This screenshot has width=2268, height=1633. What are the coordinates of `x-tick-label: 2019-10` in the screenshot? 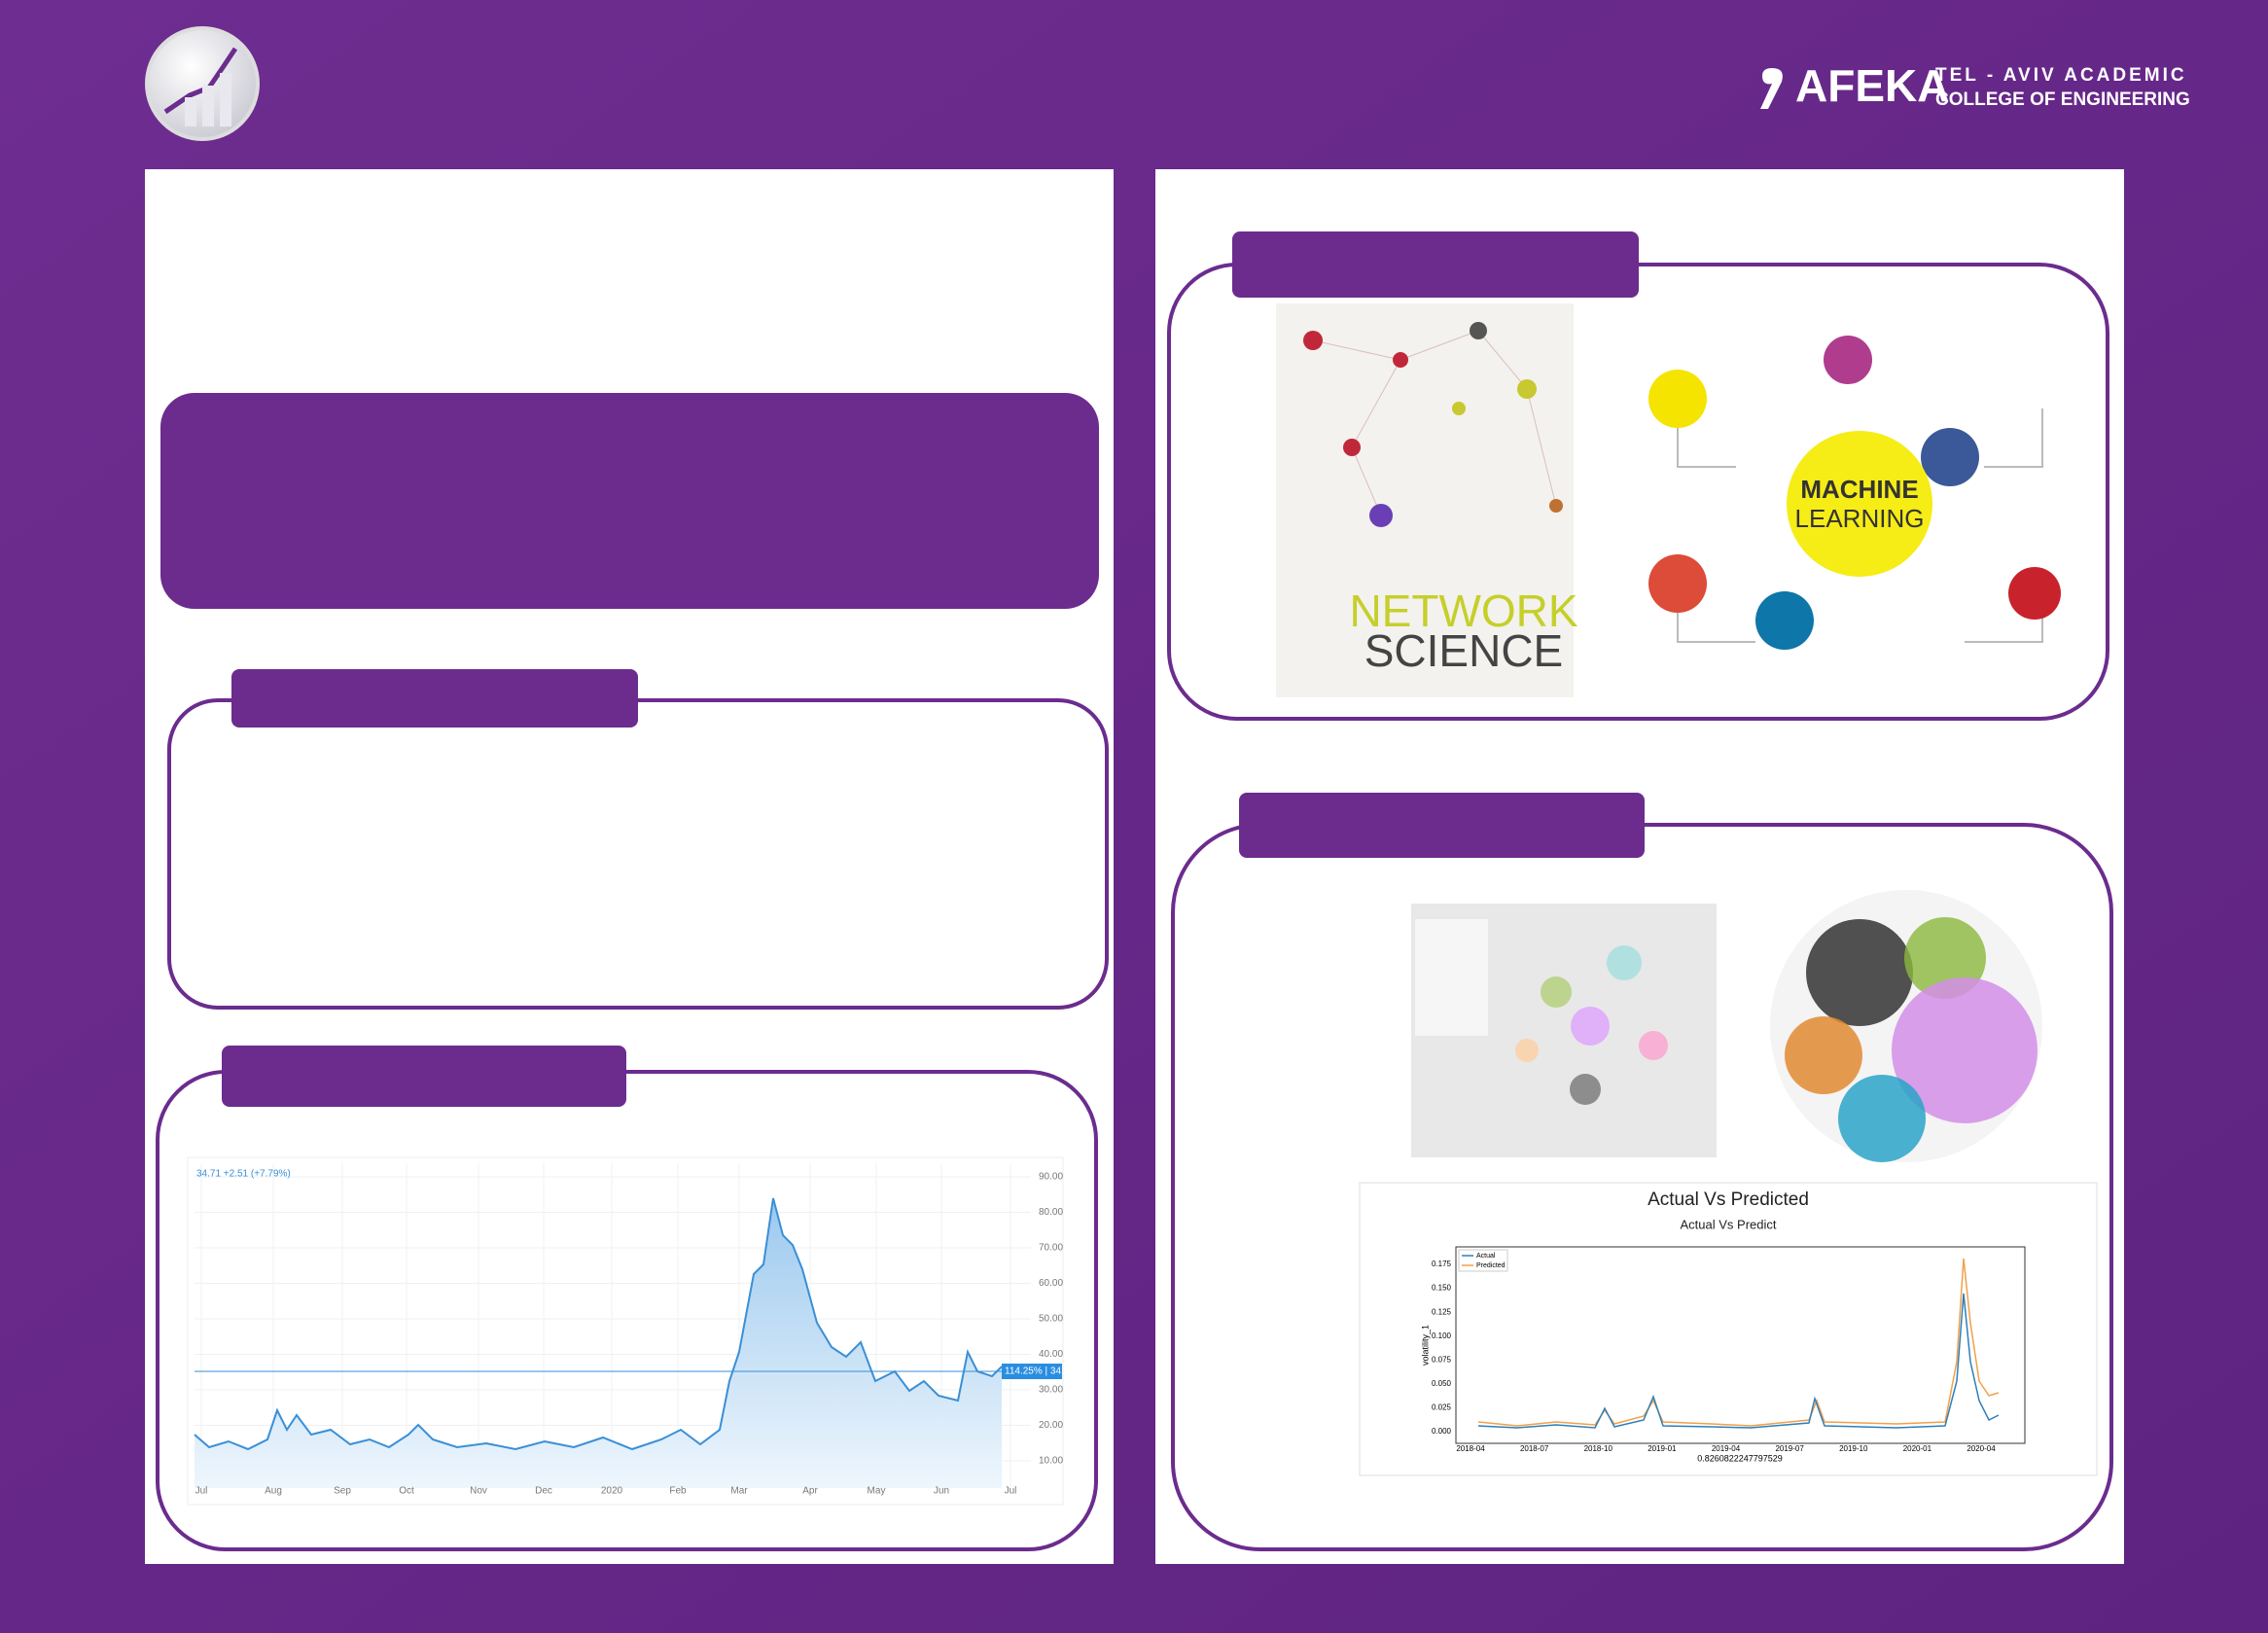 It's located at (1853, 1448).